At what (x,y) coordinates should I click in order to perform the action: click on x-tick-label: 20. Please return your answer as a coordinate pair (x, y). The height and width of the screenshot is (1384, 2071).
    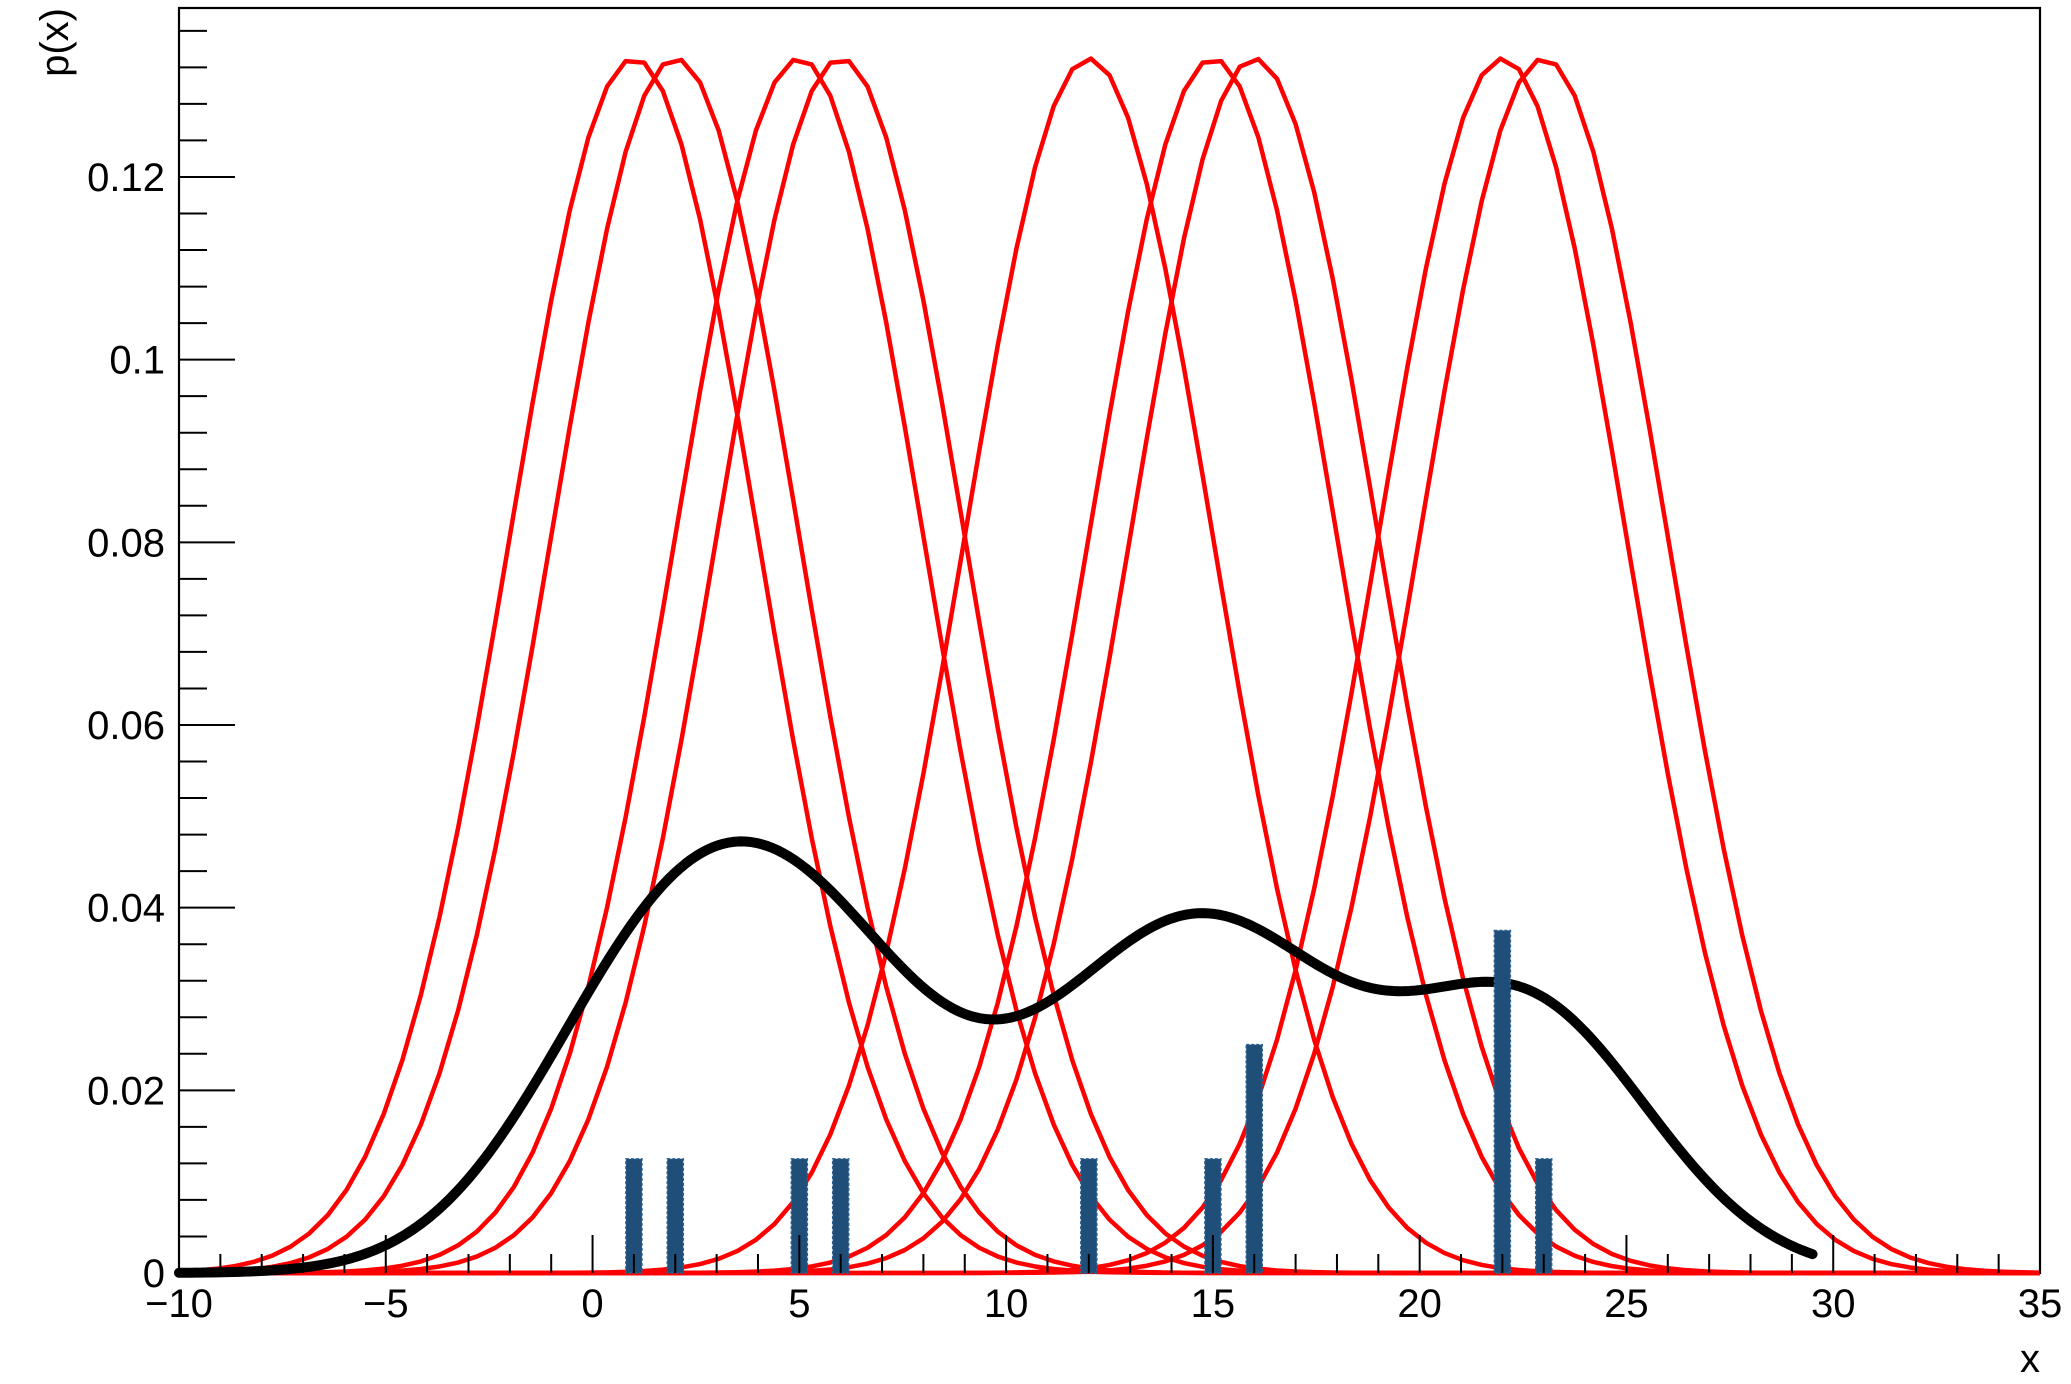
    Looking at the image, I should click on (1419, 1304).